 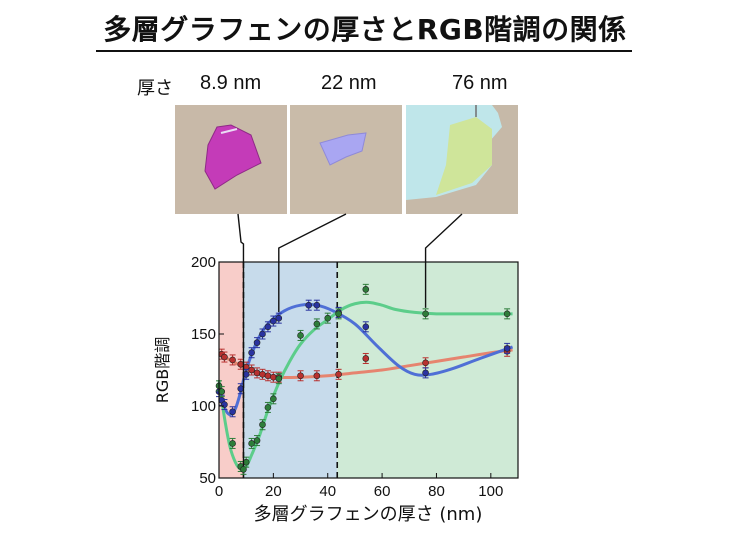 I want to click on x-tick-label-80: 80, so click(x=436, y=491).